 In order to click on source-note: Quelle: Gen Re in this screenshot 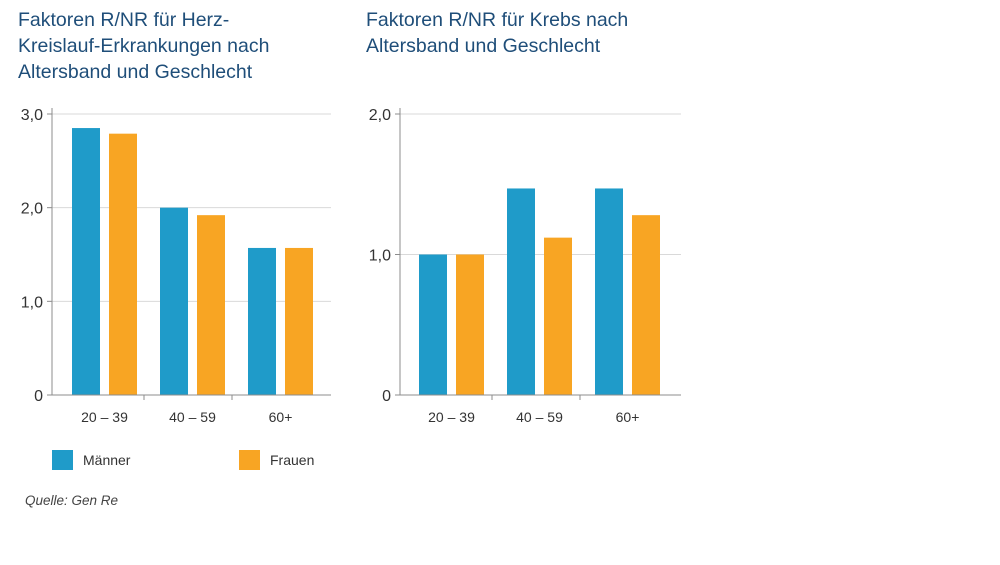, I will do `click(72, 500)`.